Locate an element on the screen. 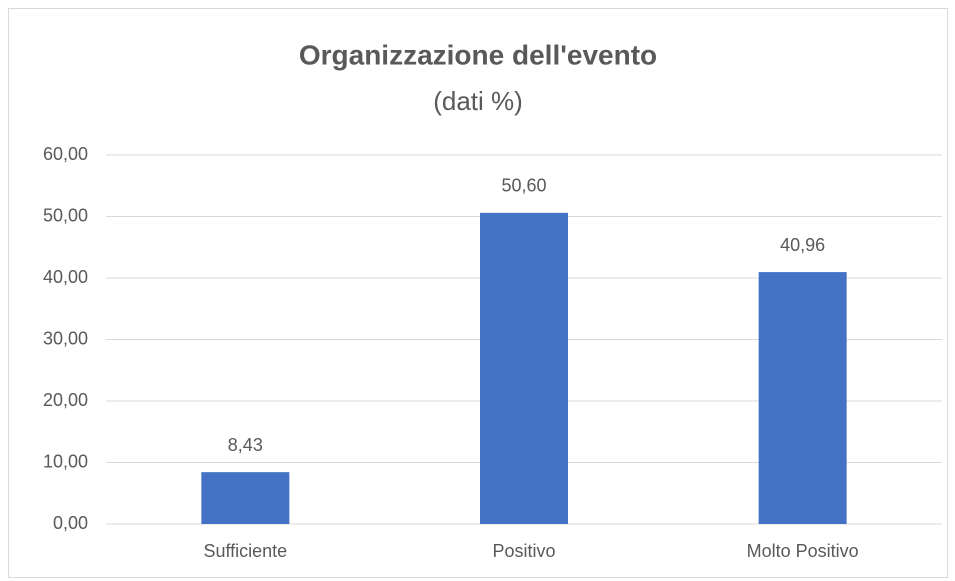 The image size is (955, 581). y-tick-label: 30,00 is located at coordinates (65, 338).